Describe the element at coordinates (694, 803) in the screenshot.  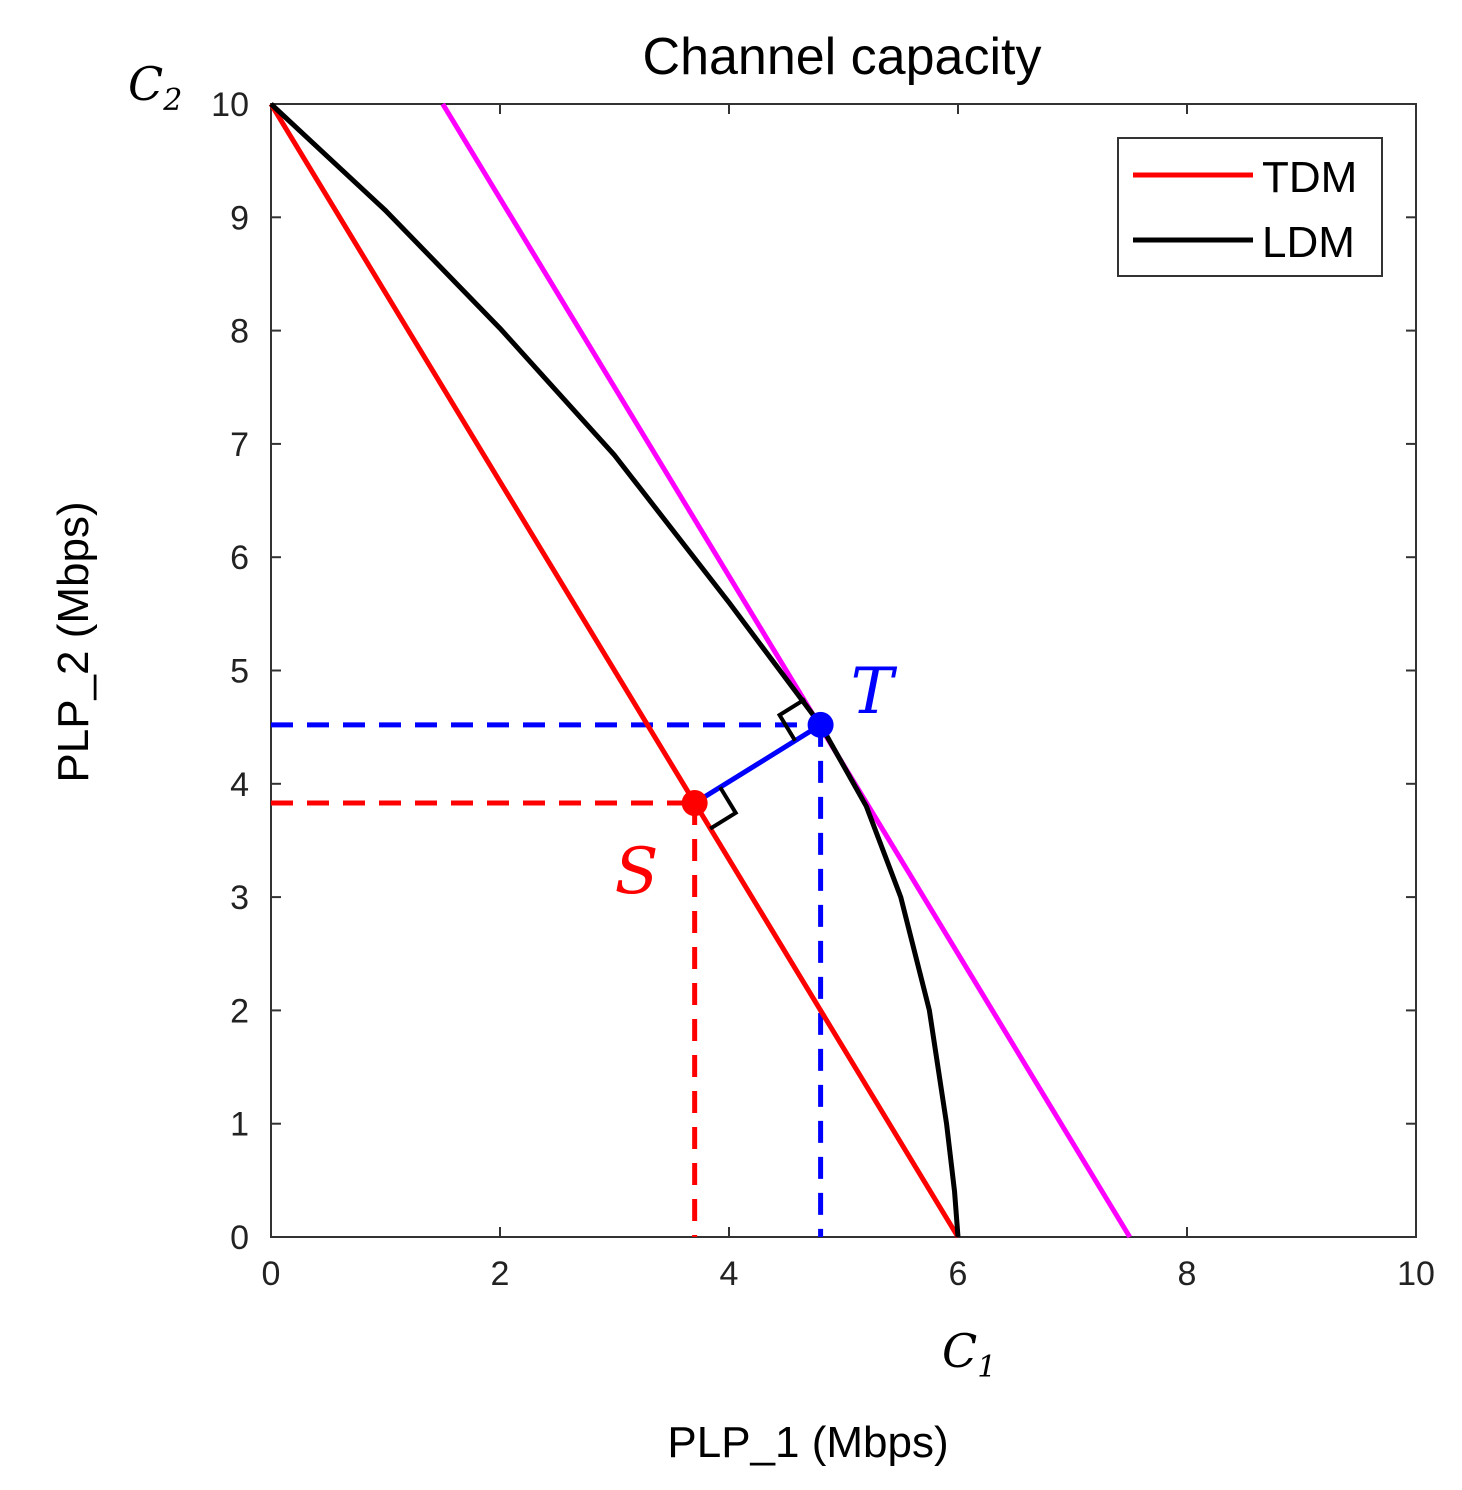
I see `point-s` at that location.